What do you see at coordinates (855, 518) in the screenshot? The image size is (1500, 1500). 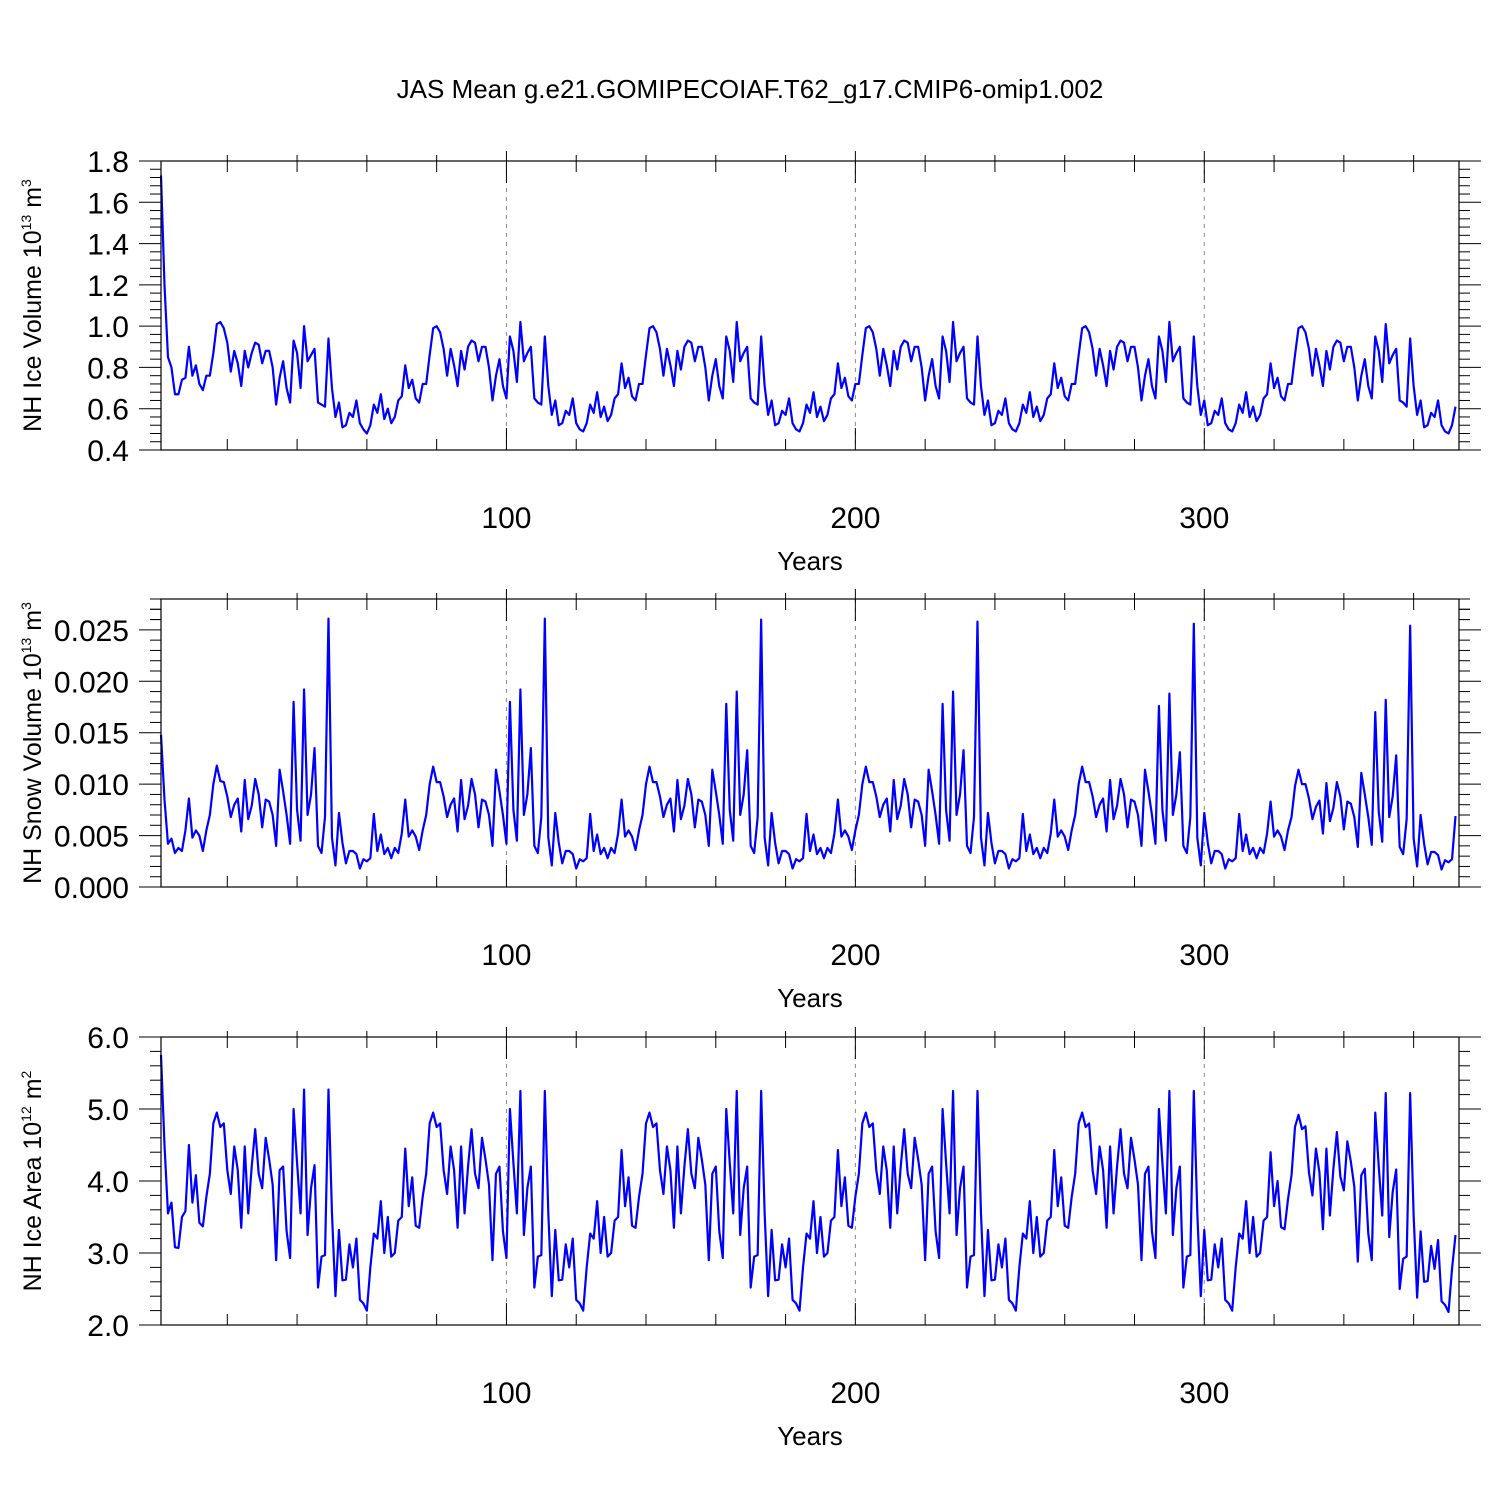 I see `p0-x-tick-label: 200` at bounding box center [855, 518].